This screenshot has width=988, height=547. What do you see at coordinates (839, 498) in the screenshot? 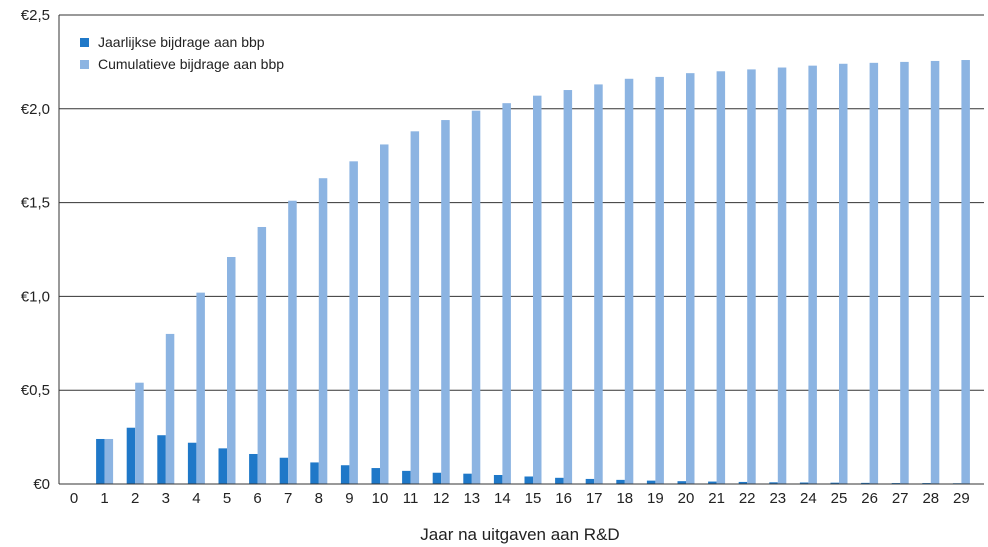
I see `x-tick-label: 25` at bounding box center [839, 498].